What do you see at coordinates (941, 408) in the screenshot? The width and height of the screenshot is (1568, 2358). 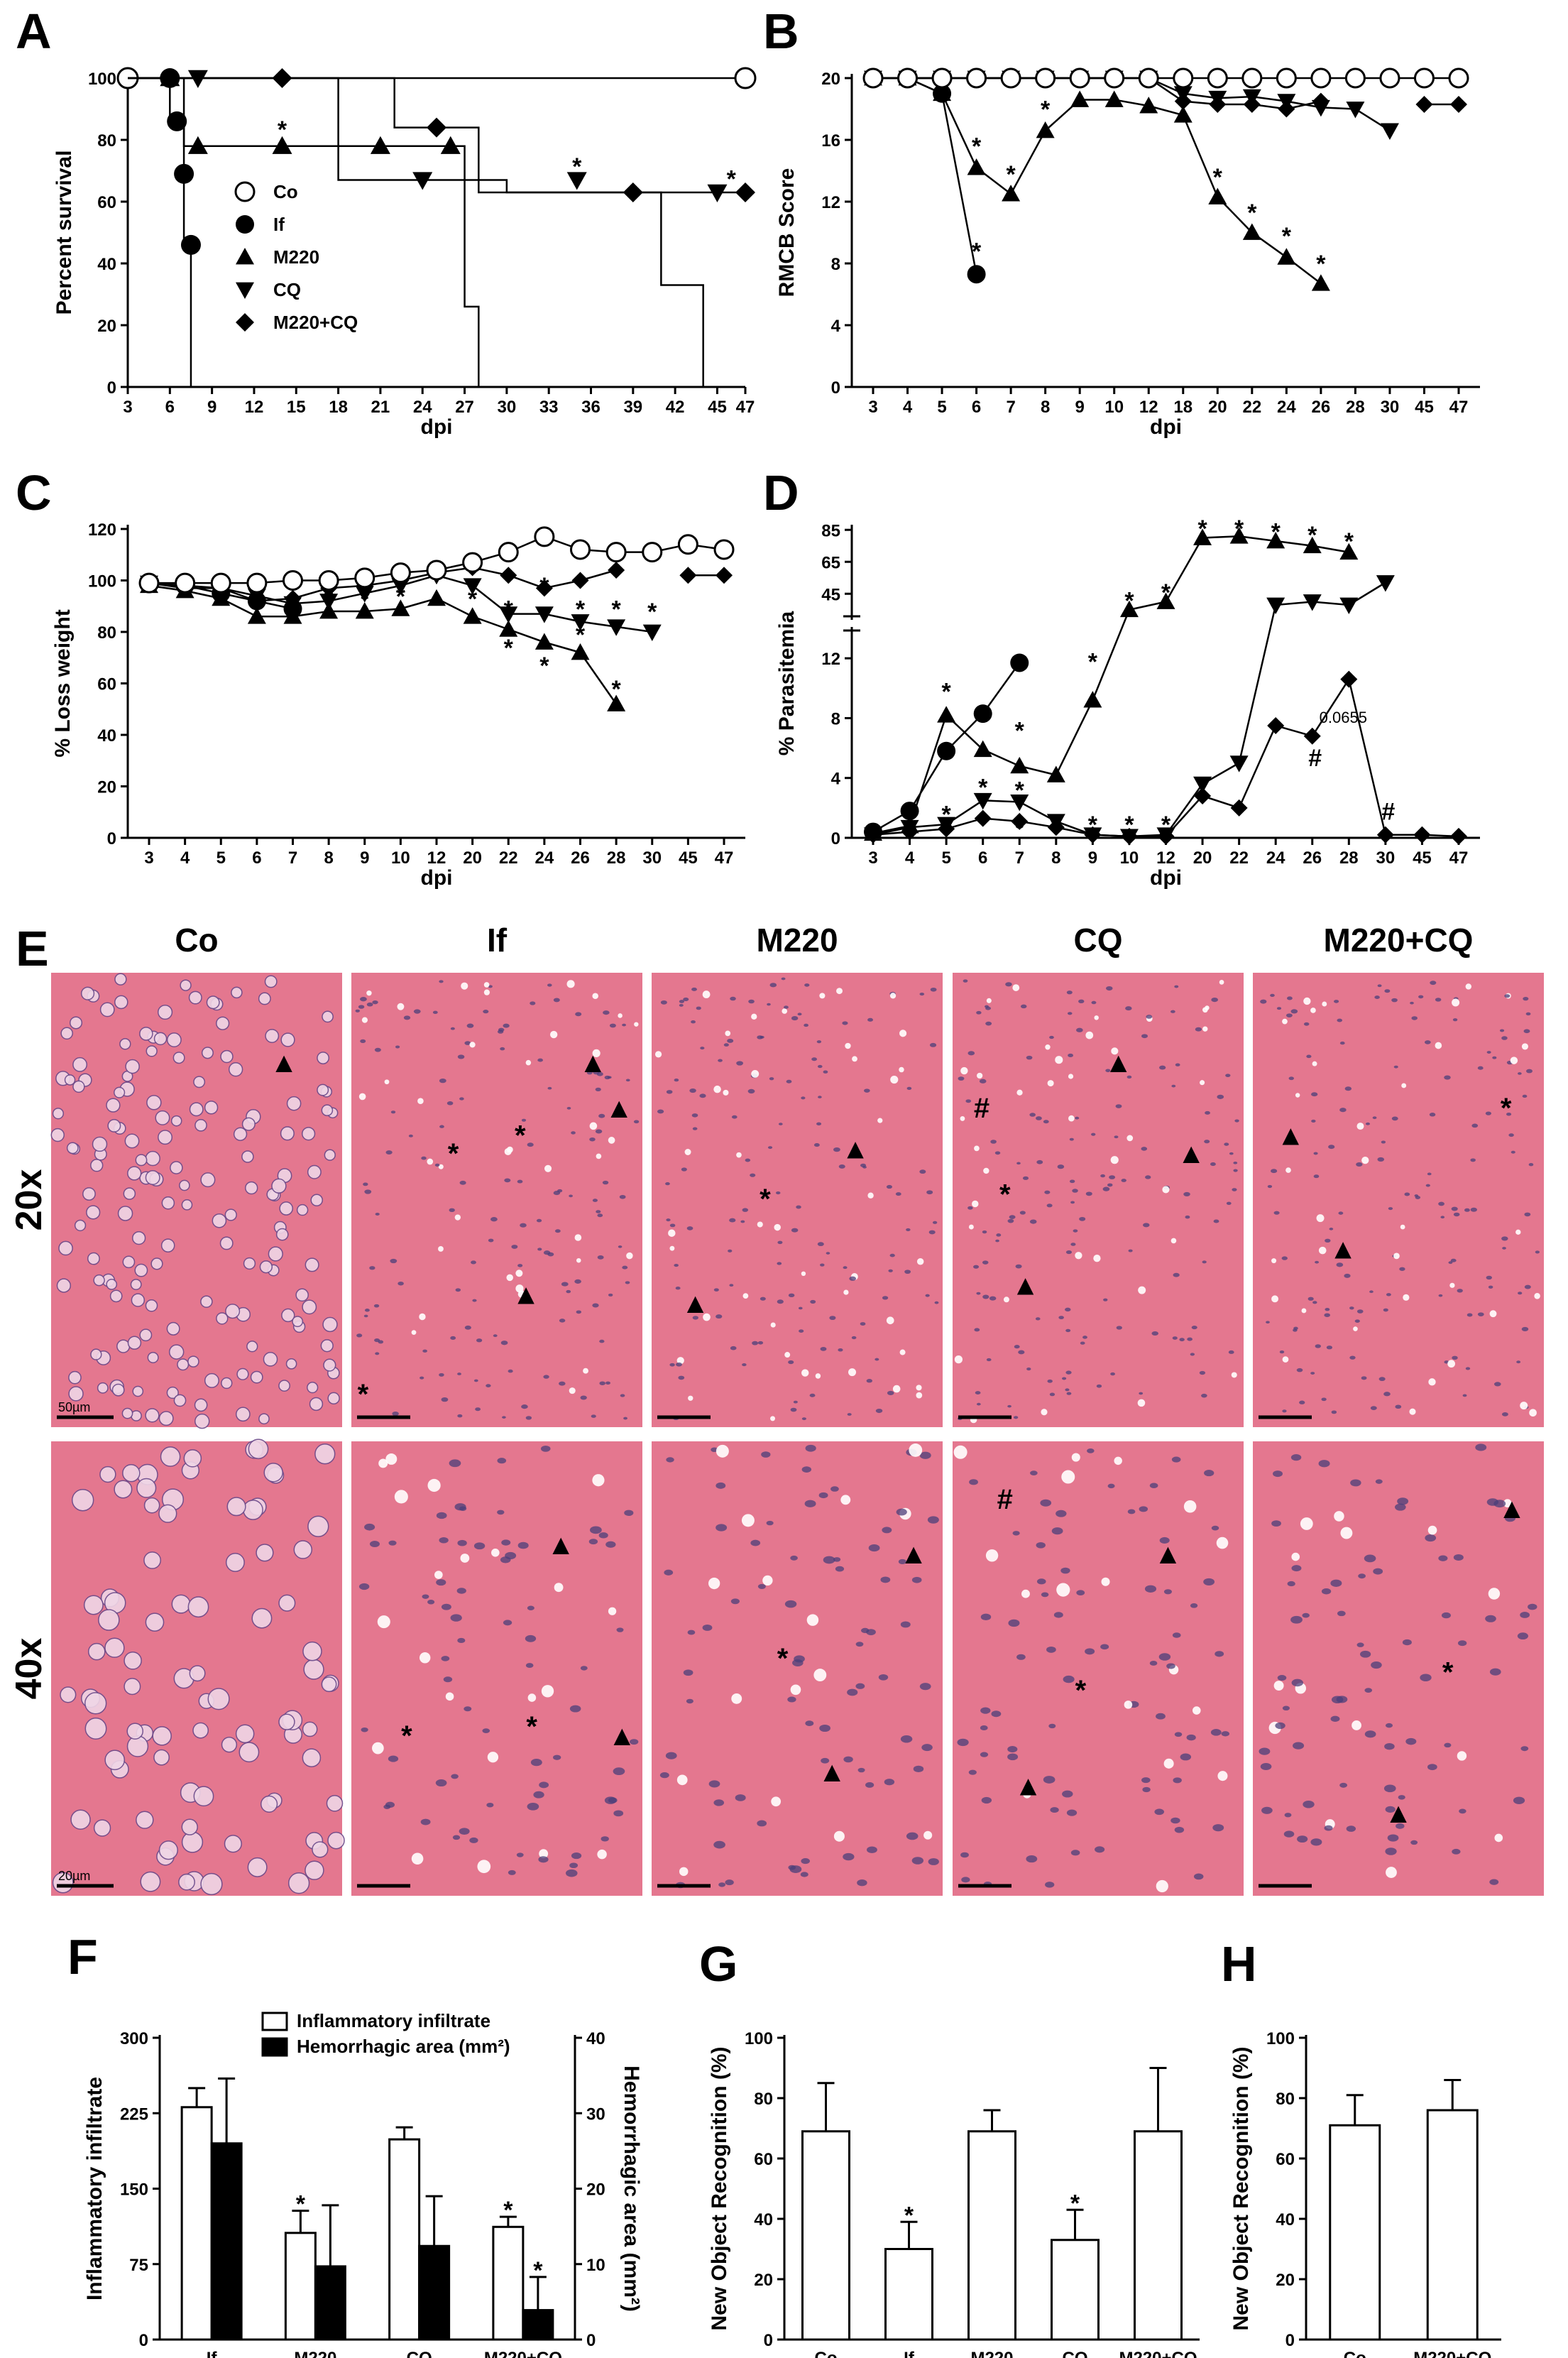 I see `x-tick-label: 5` at bounding box center [941, 408].